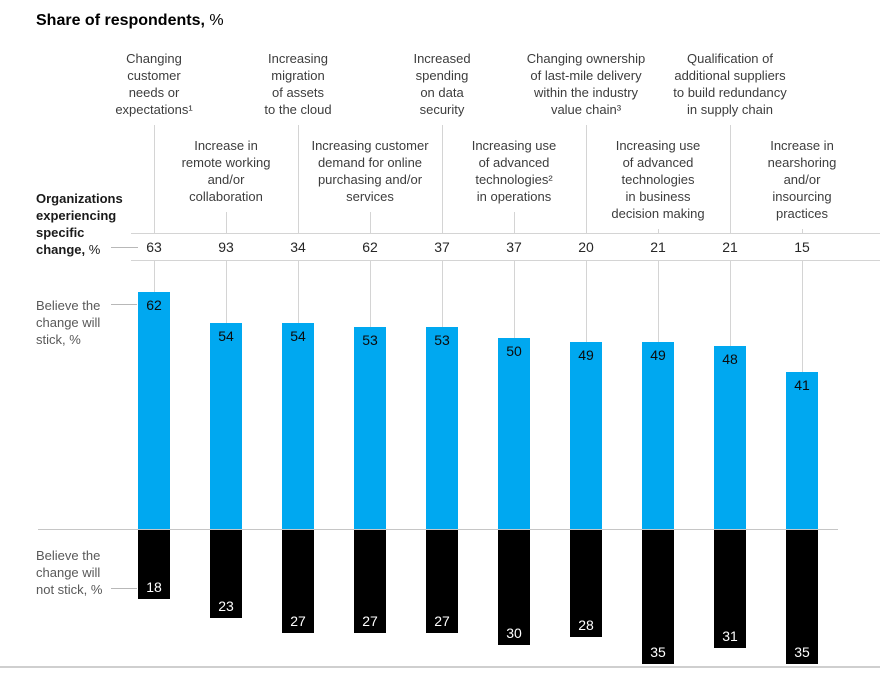  I want to click on not-stick-bar-4: 27, so click(370, 582).